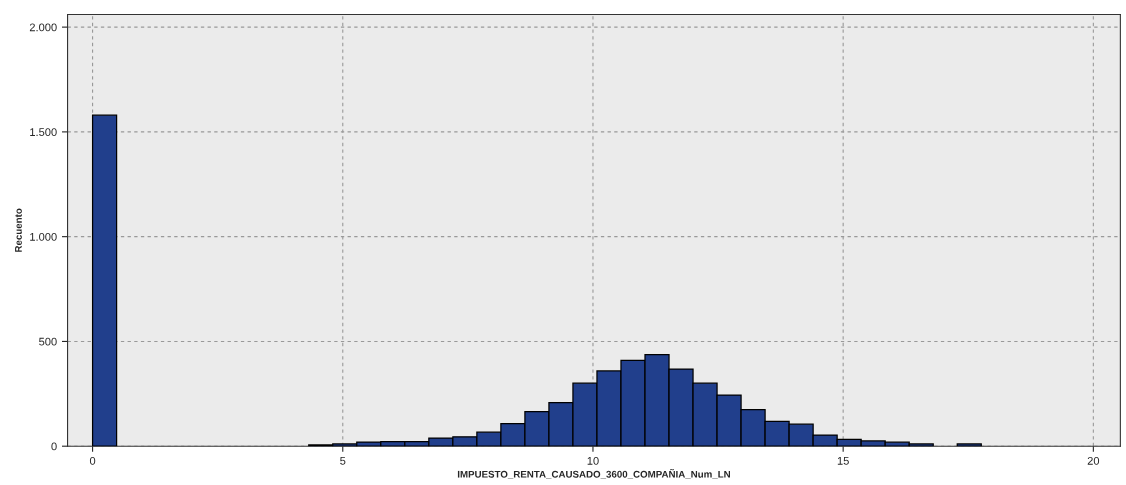 The height and width of the screenshot is (485, 1126). Describe the element at coordinates (18, 230) in the screenshot. I see `y-axis-title: Recuento` at that location.